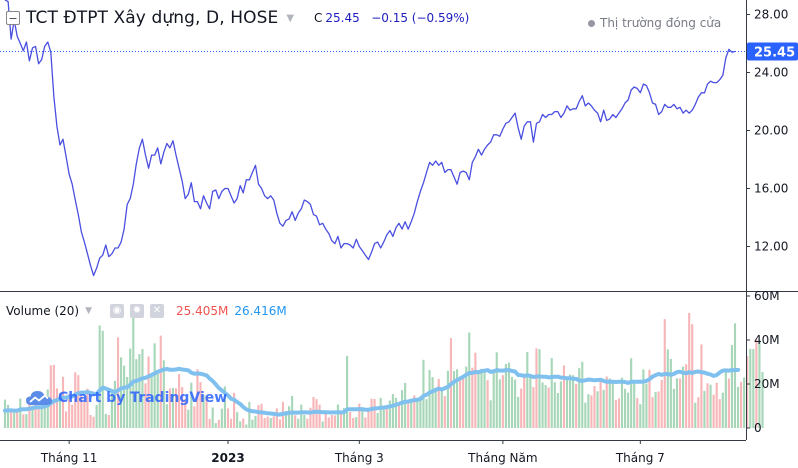 Image resolution: width=798 pixels, height=468 pixels. What do you see at coordinates (771, 189) in the screenshot?
I see `price-tick-label: 16.00` at bounding box center [771, 189].